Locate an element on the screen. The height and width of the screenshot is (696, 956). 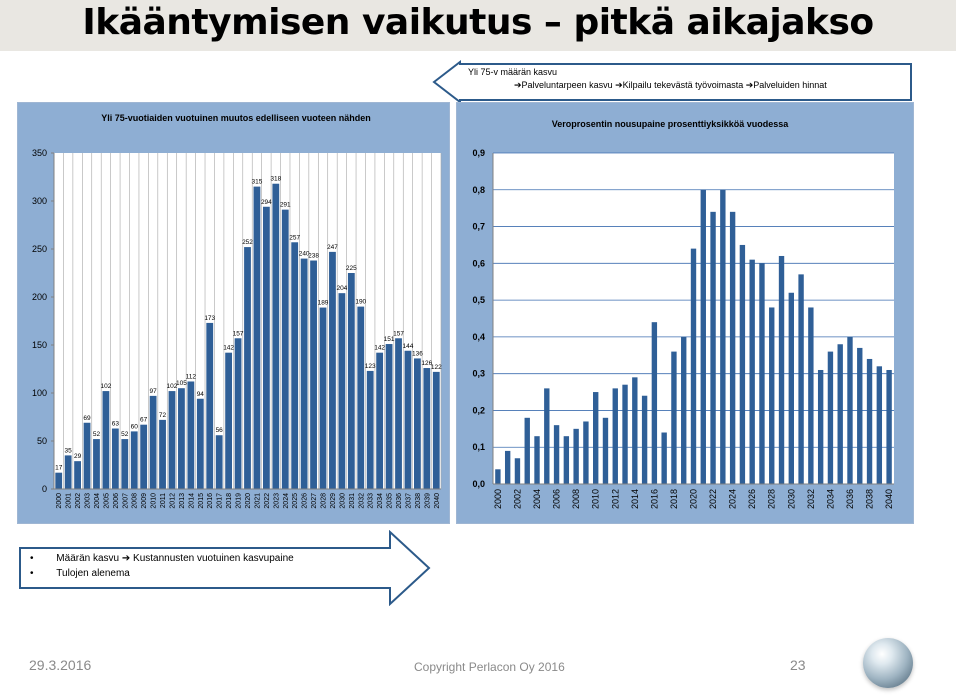
x-tick-label: 2033 is located at coordinates (371, 501).